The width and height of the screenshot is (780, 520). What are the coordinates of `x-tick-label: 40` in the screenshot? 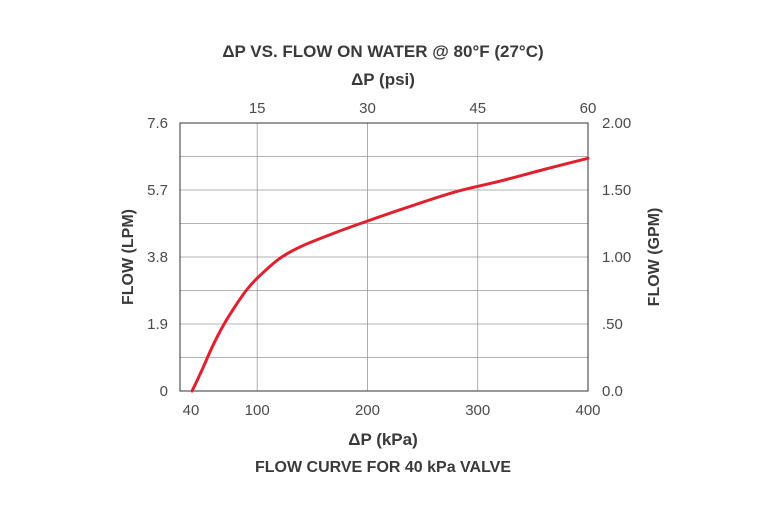 It's located at (191, 410).